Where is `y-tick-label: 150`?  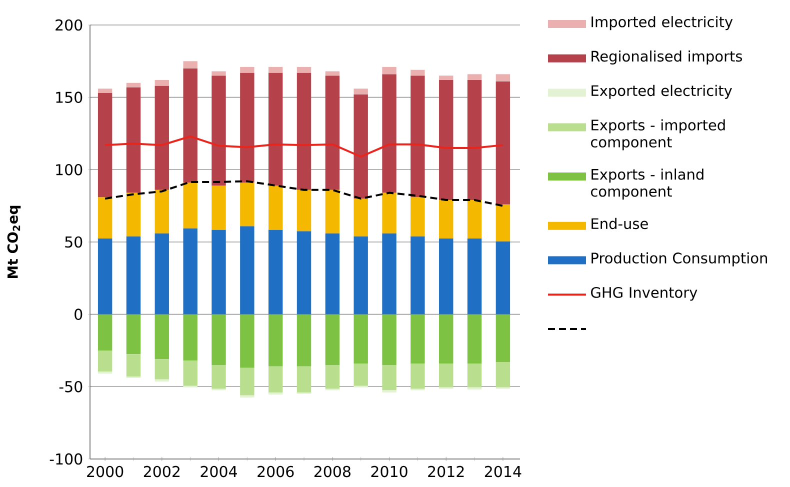
y-tick-label: 150 is located at coordinates (69, 98).